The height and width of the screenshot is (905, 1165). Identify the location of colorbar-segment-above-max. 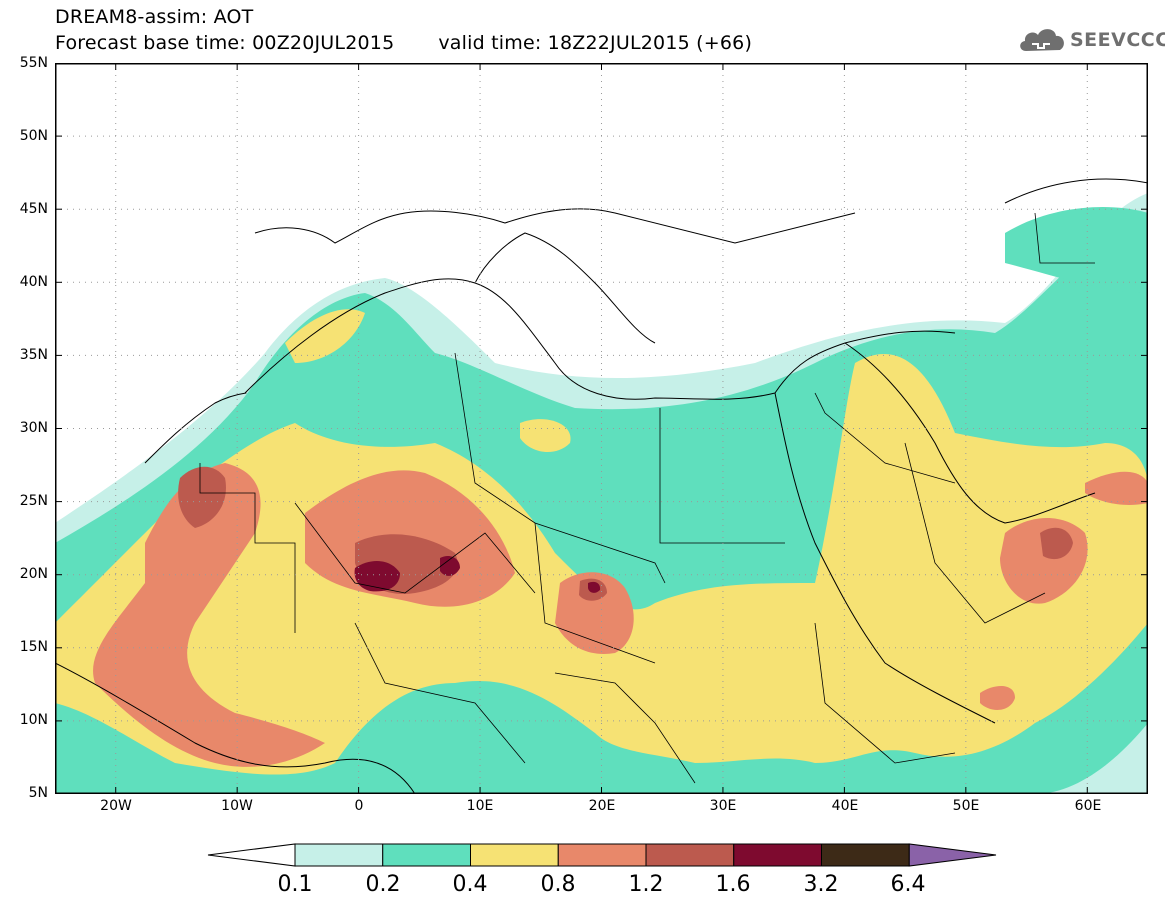
(952, 855).